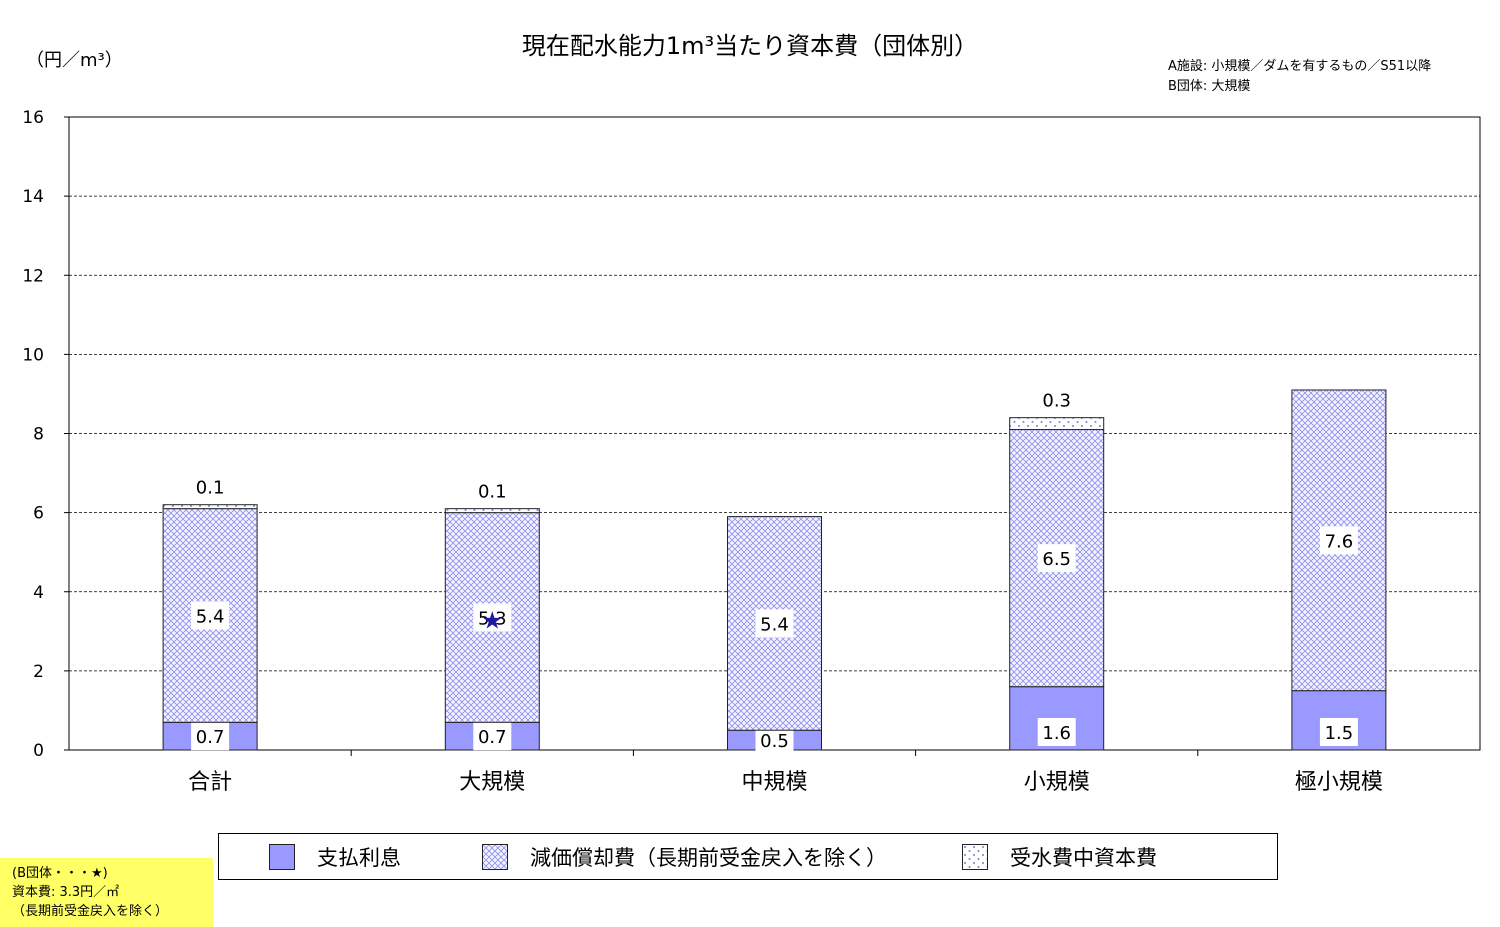 Image resolution: width=1500 pixels, height=927 pixels. Describe the element at coordinates (1299, 77) in the screenshot. I see `condition-note: A施設: 小規模／ダムを有するもの／S51以降 B団体: 大規模` at that location.